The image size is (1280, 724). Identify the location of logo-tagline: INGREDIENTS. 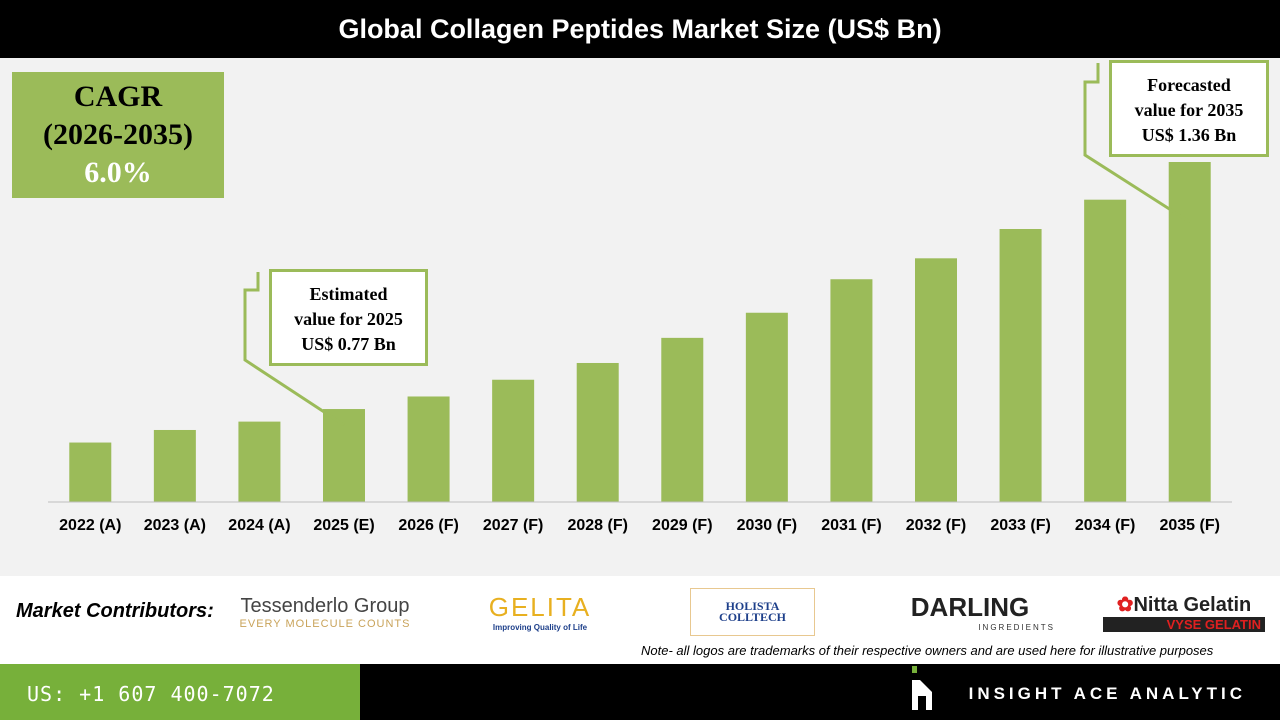
(1016, 627).